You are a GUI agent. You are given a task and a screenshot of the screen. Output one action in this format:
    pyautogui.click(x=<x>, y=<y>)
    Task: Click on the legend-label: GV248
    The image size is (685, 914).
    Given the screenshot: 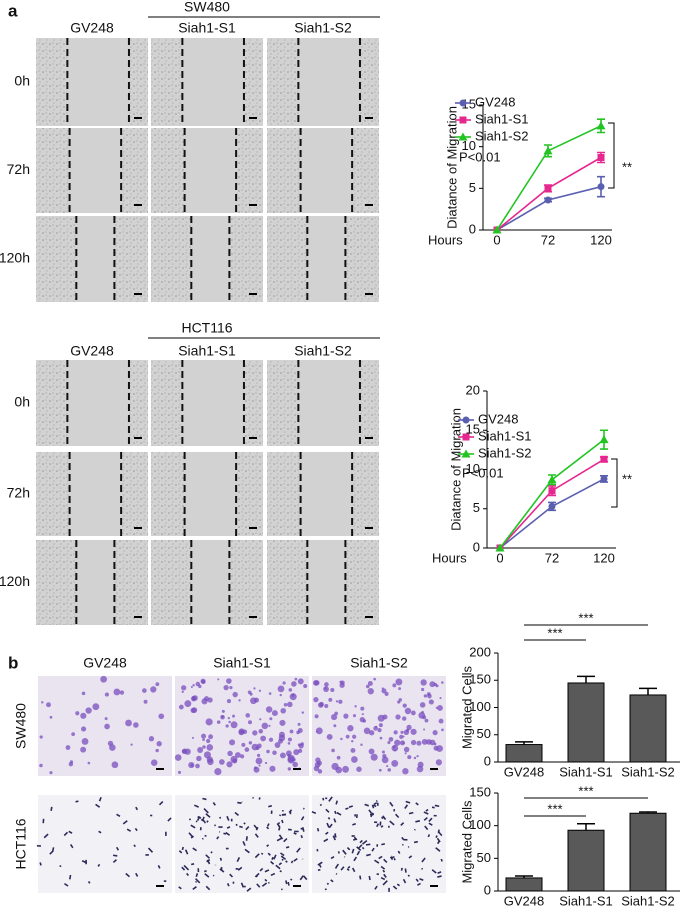 What is the action you would take?
    pyautogui.click(x=498, y=418)
    